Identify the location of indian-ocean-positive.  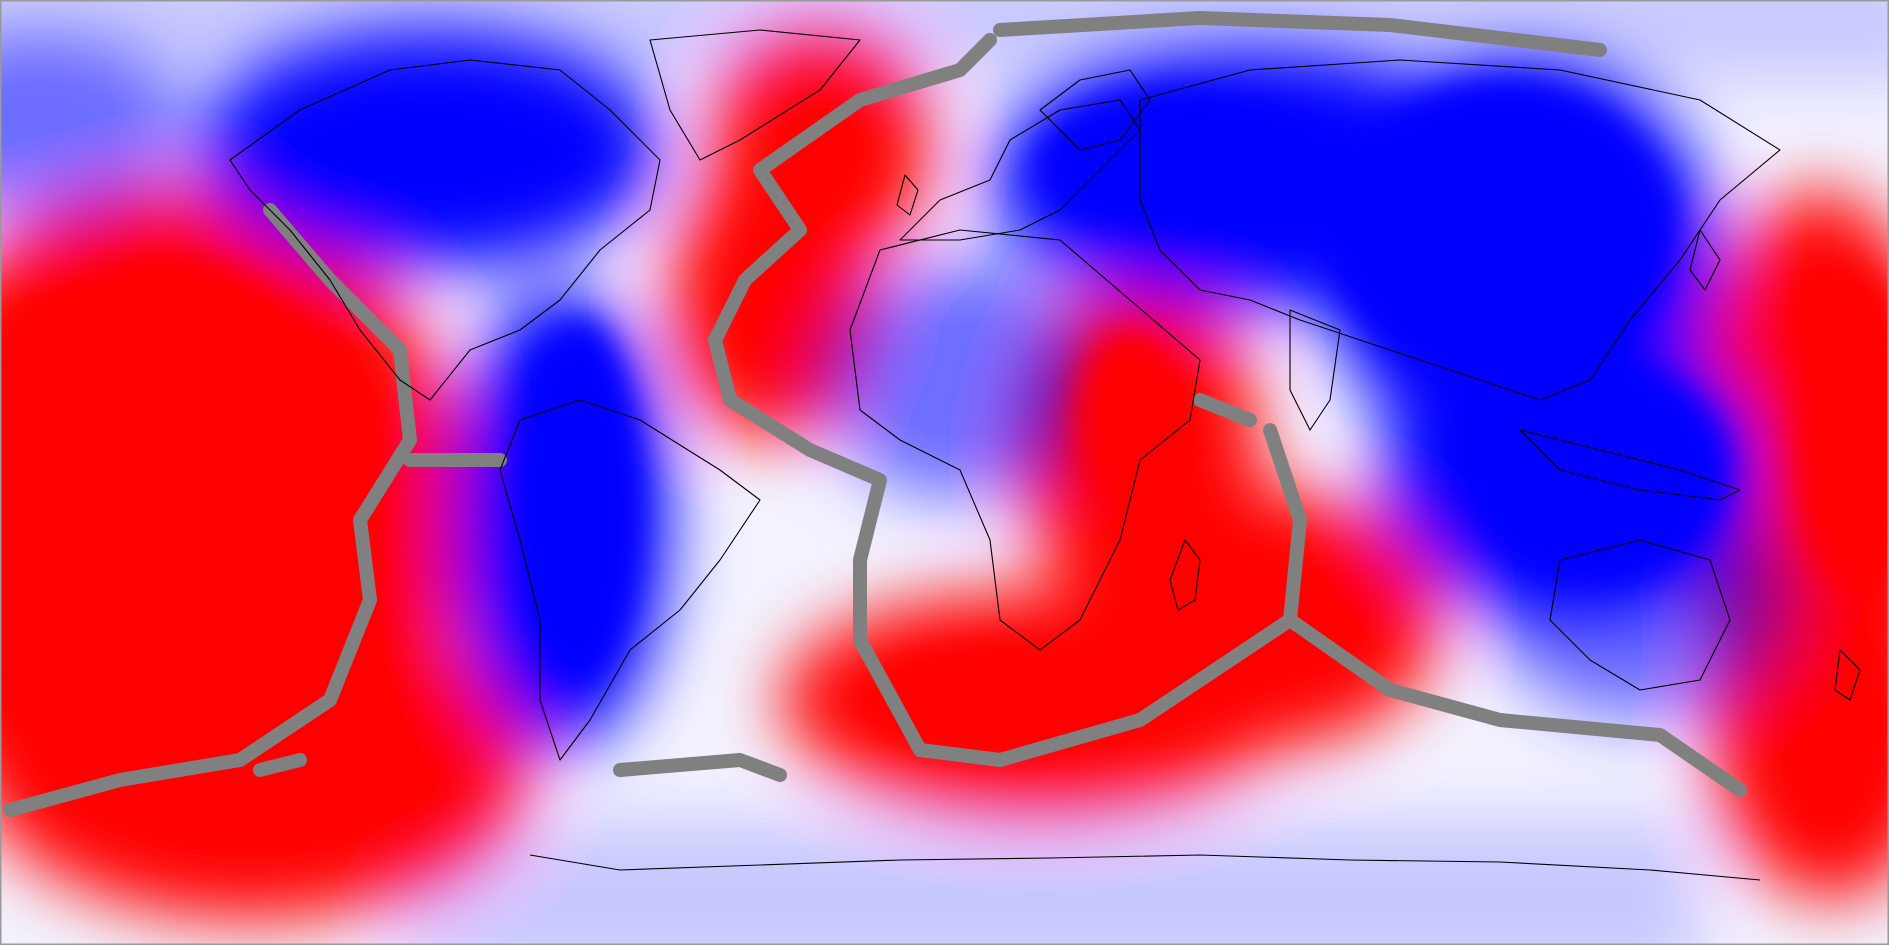
(1260, 620).